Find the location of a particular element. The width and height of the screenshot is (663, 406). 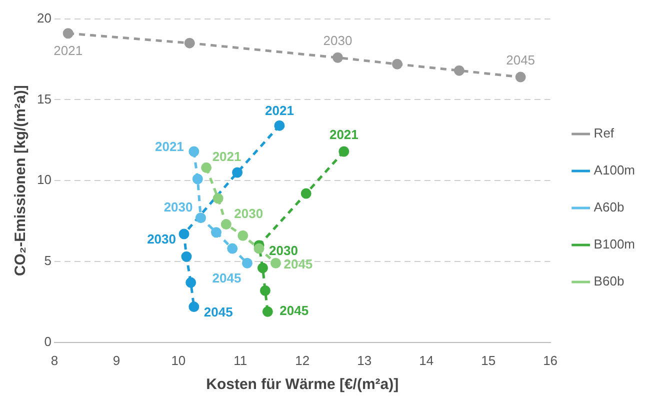

y-tick-label: 15 is located at coordinates (44, 98).